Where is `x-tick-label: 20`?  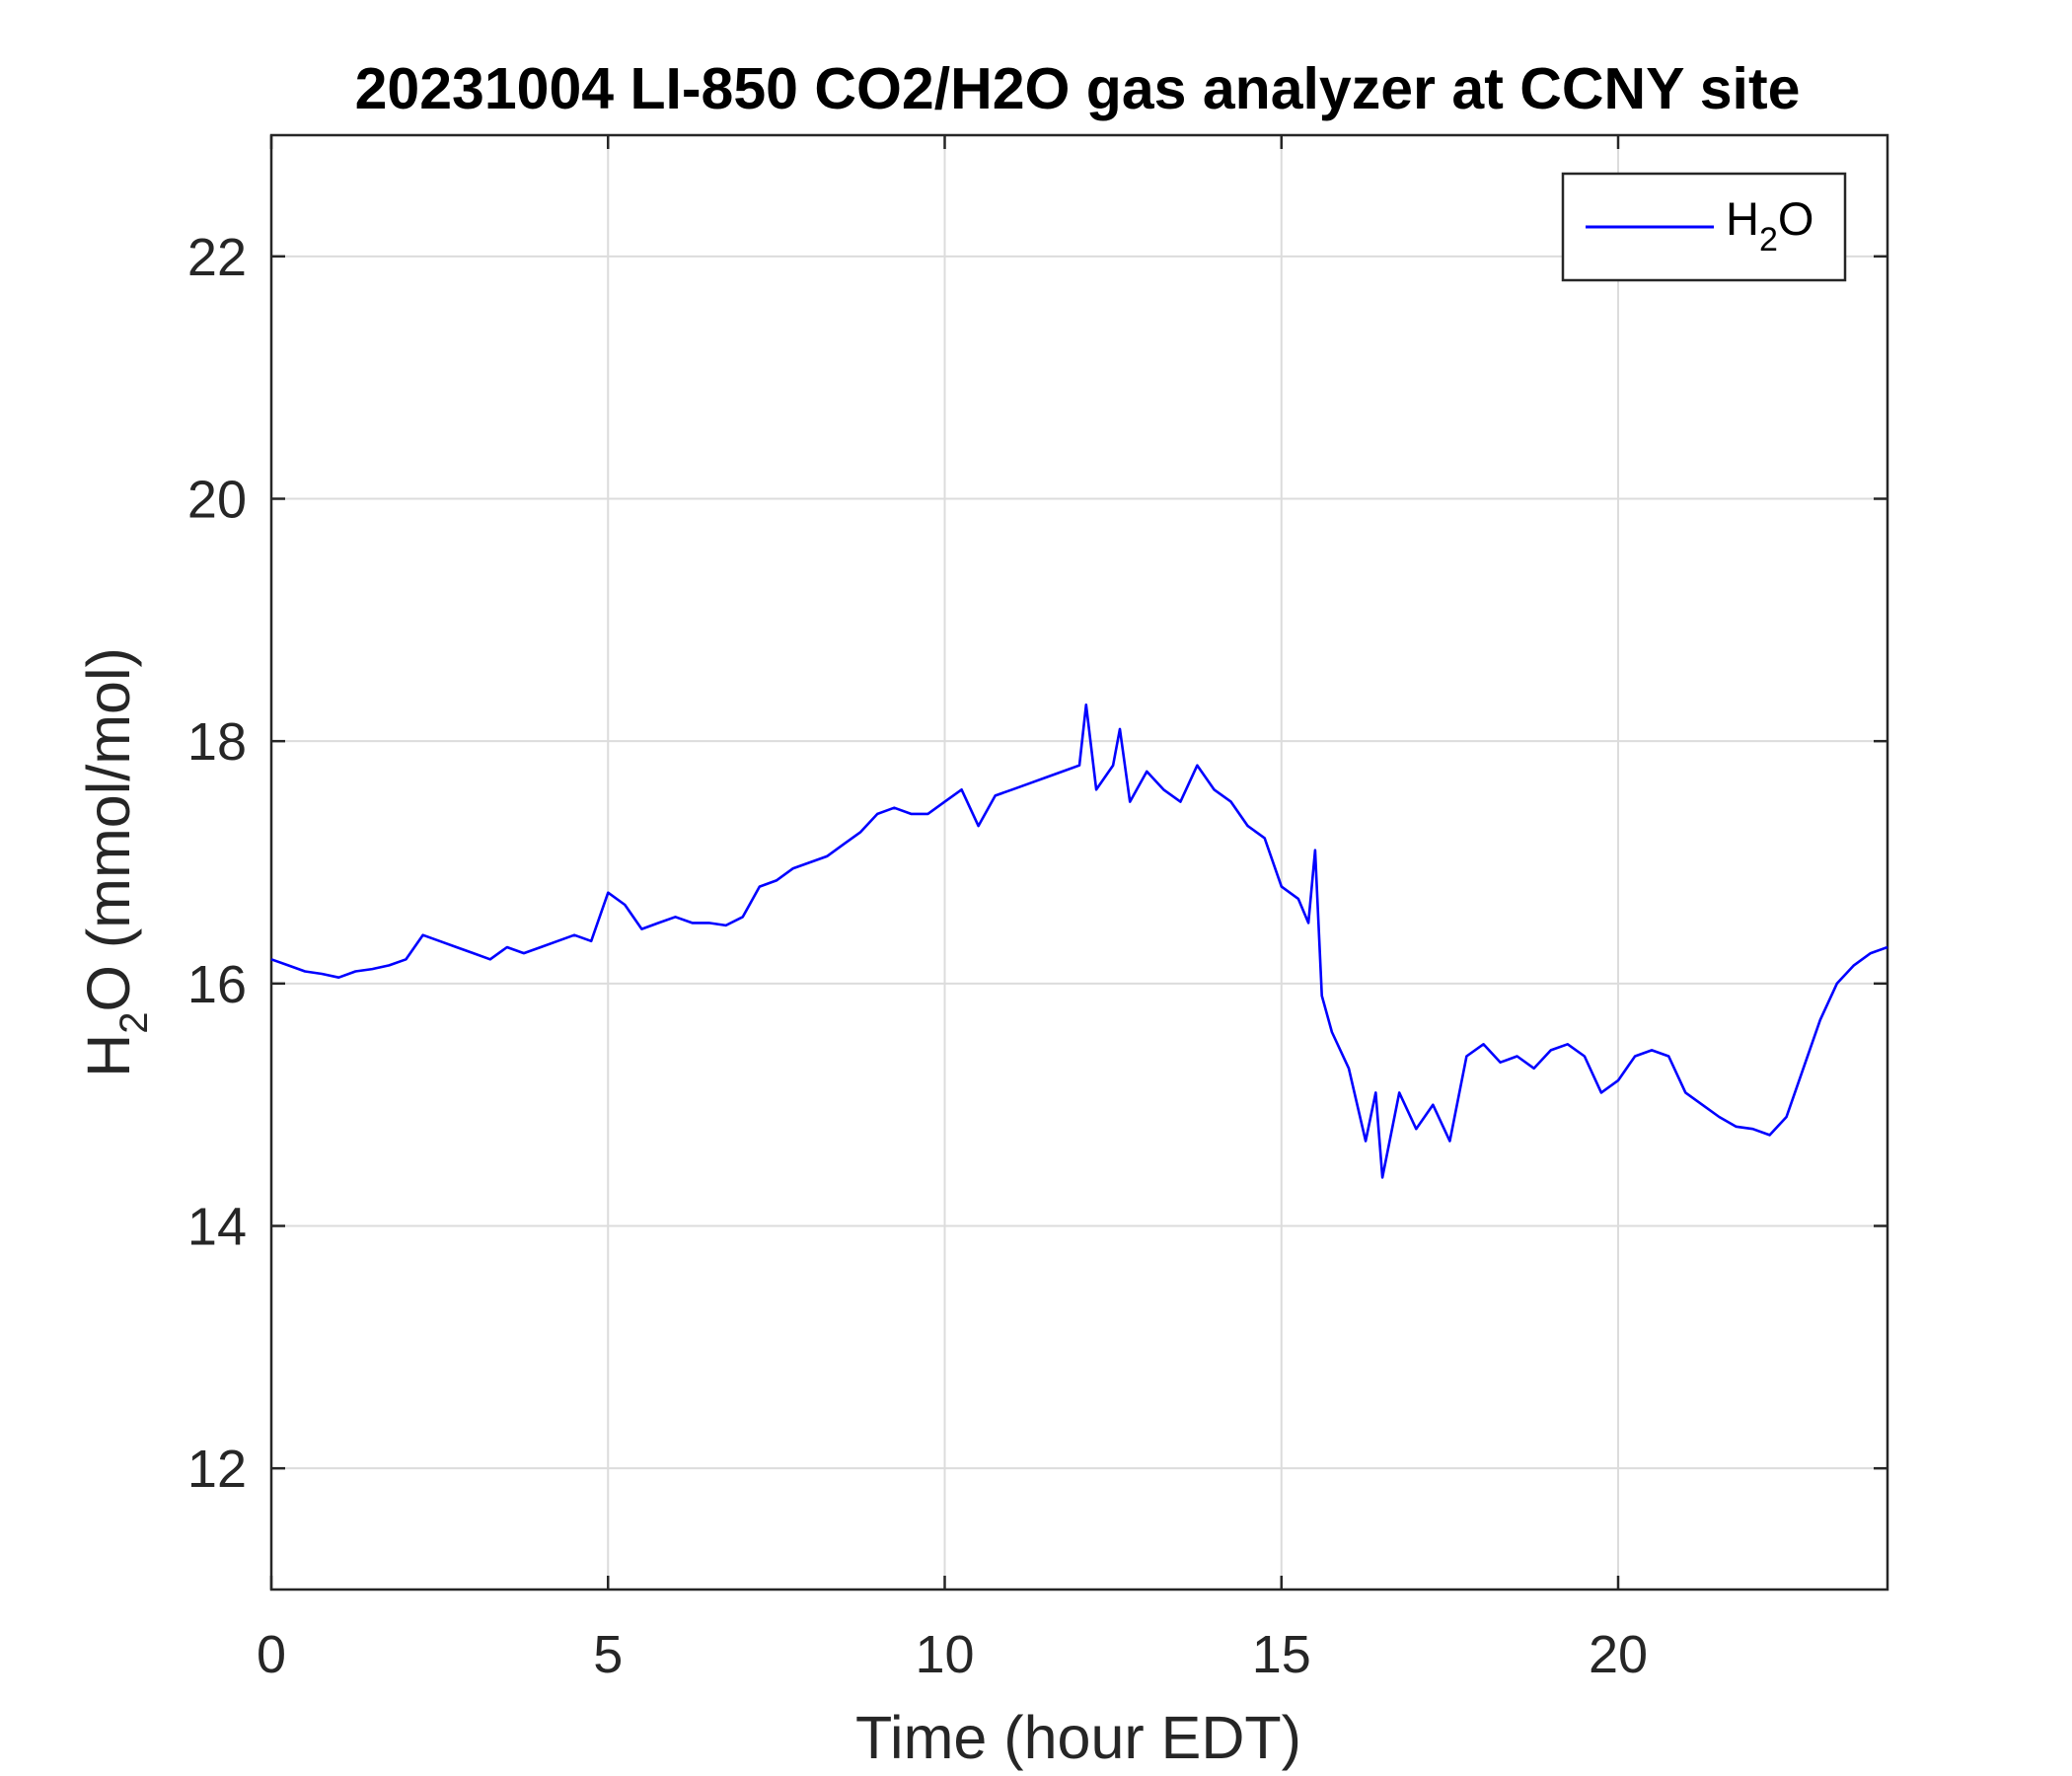 x-tick-label: 20 is located at coordinates (1618, 1655).